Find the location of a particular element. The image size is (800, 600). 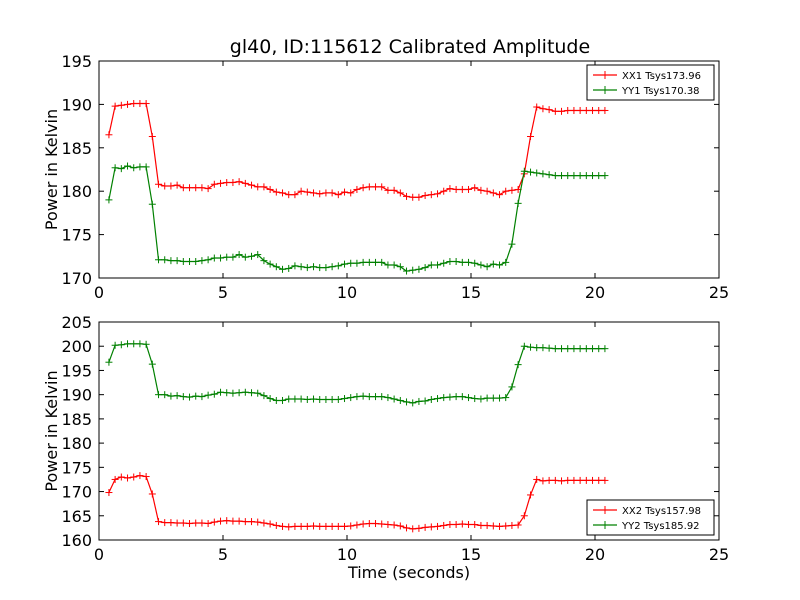

x-tick-label: 5 is located at coordinates (223, 554).